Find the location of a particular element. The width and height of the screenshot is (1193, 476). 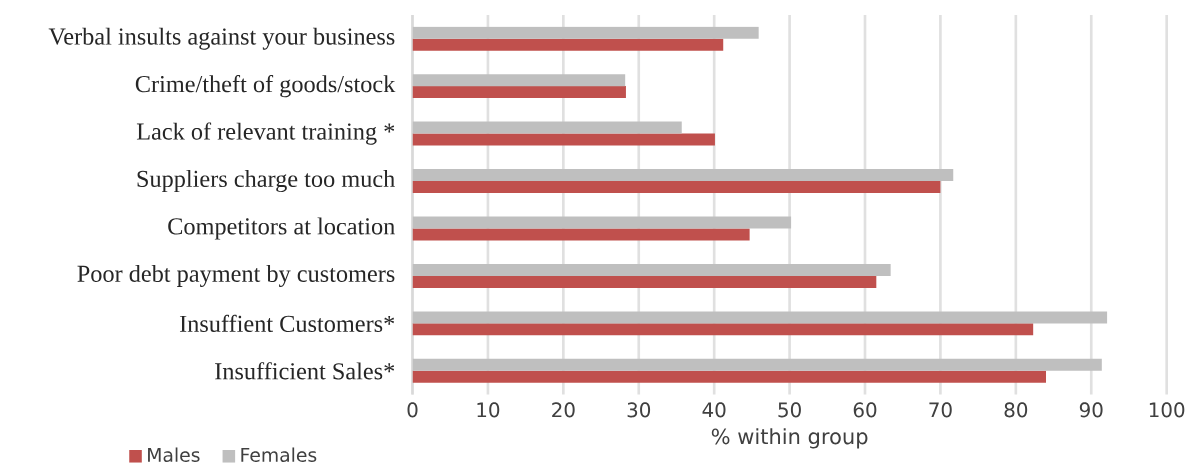

y-tick-label: Poor debt payment by customers is located at coordinates (236, 275).